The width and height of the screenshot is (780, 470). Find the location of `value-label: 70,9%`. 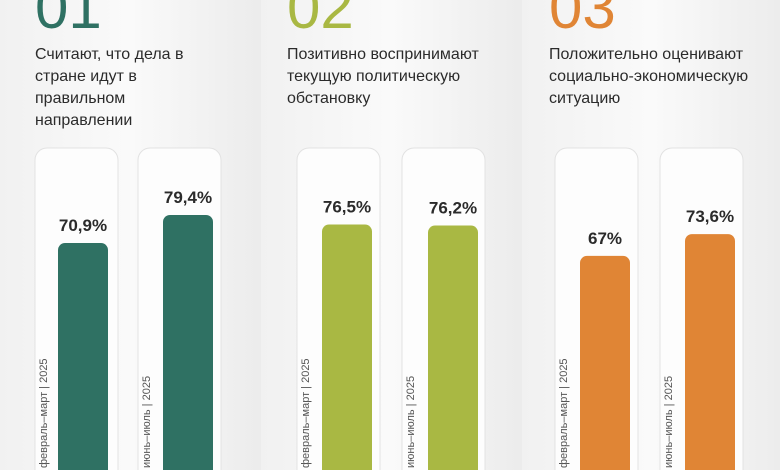

value-label: 70,9% is located at coordinates (83, 225).